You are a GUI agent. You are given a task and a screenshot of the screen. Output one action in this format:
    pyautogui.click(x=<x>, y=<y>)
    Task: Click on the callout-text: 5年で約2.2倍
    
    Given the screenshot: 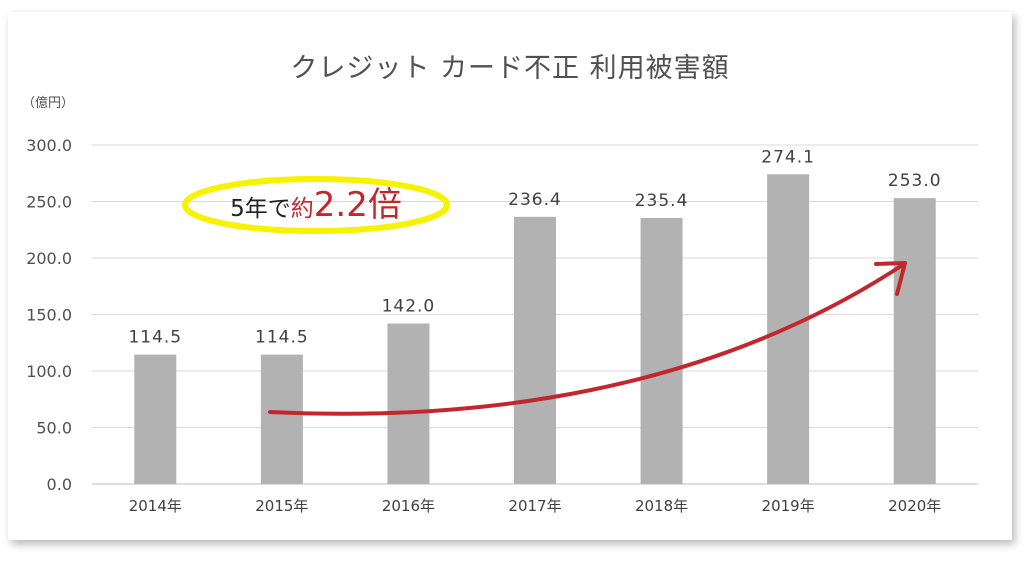 What is the action you would take?
    pyautogui.click(x=316, y=205)
    